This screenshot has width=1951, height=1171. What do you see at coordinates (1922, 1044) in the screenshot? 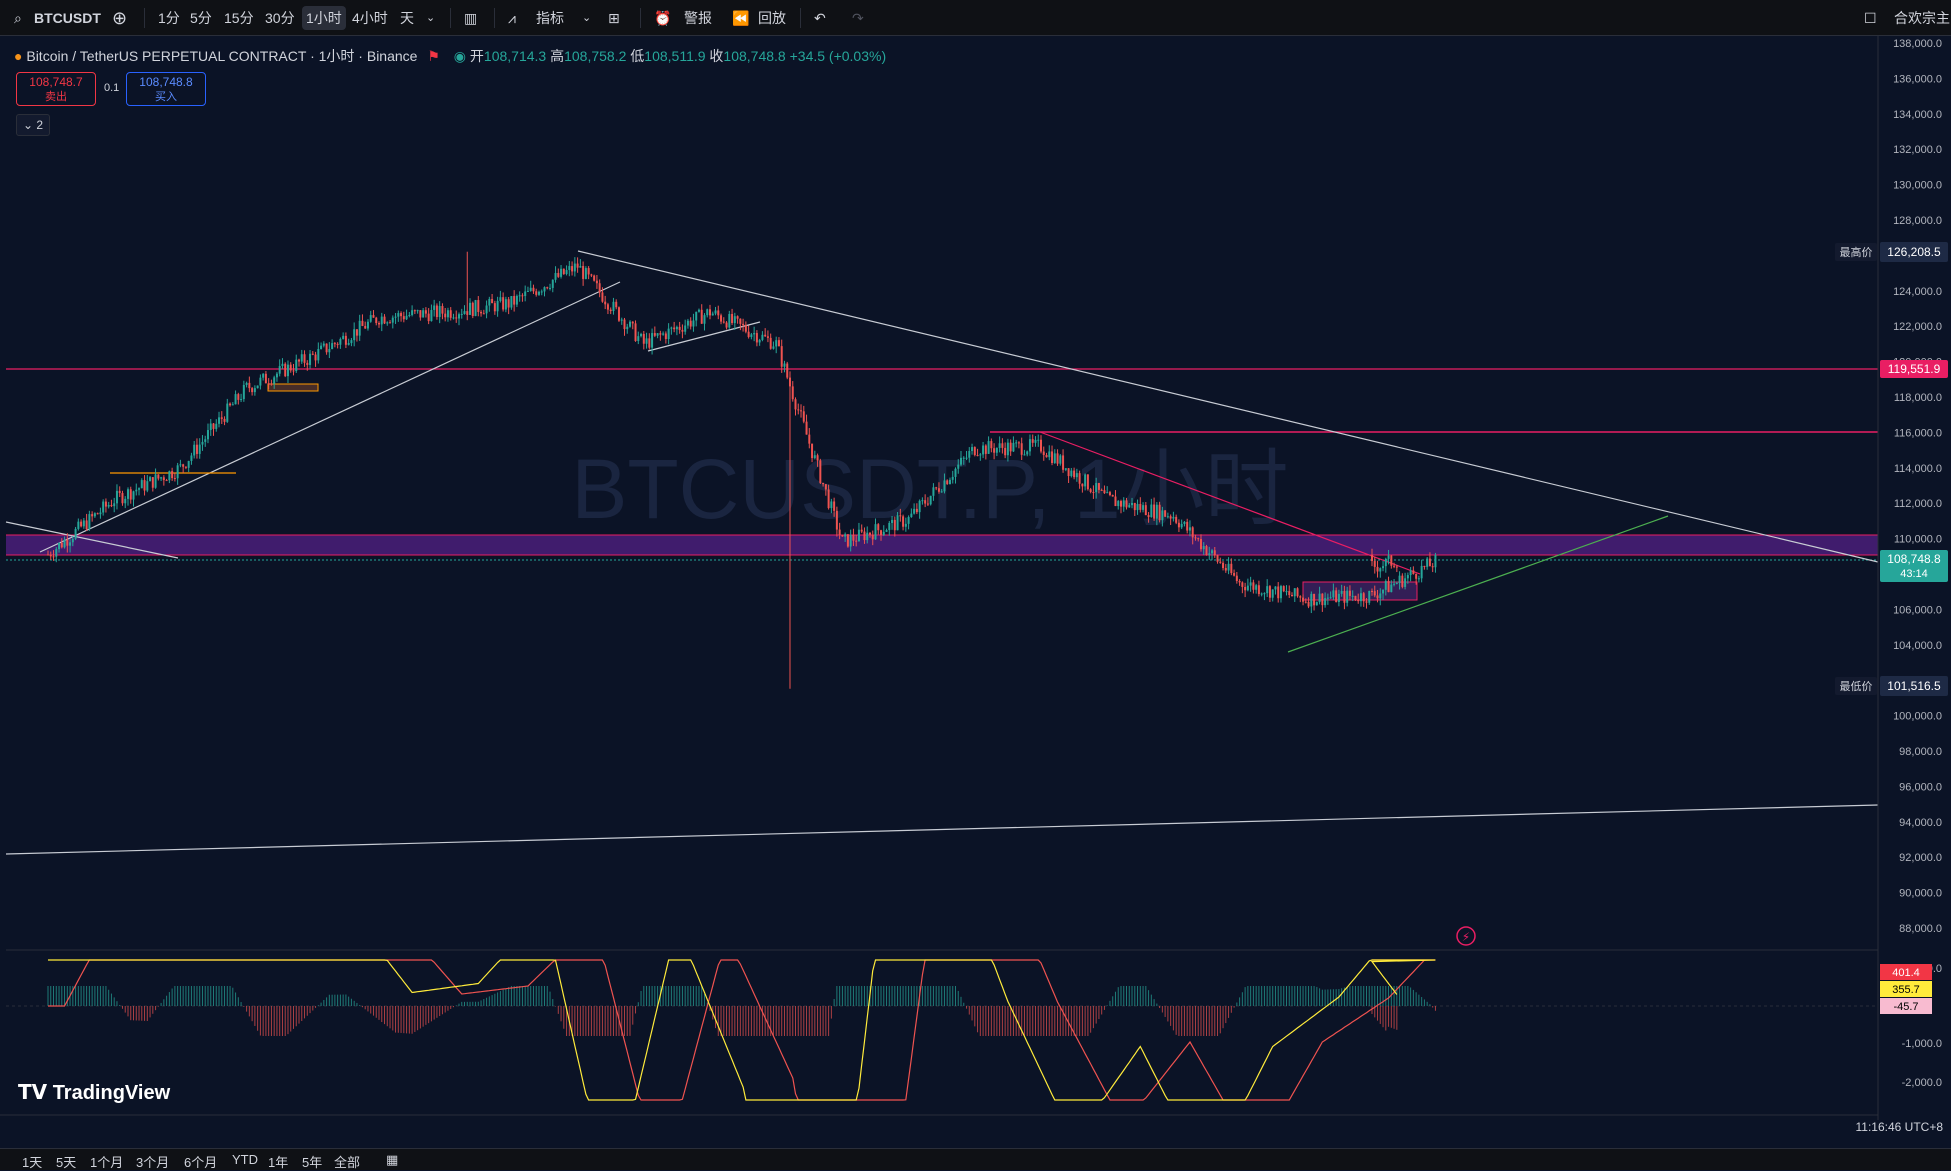
I see `macd-tick: -1,000.0` at bounding box center [1922, 1044].